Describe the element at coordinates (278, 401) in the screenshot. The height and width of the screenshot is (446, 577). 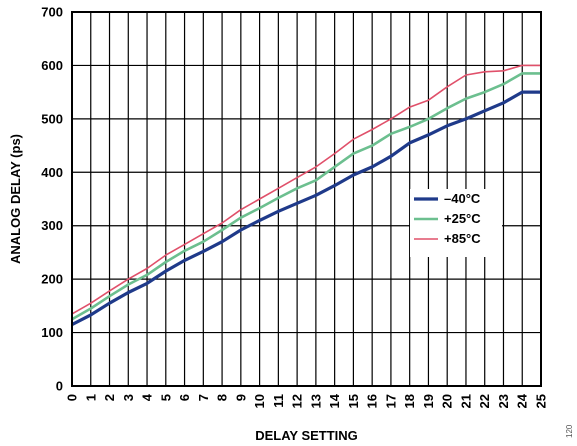
I see `x-tick-label: 11` at that location.